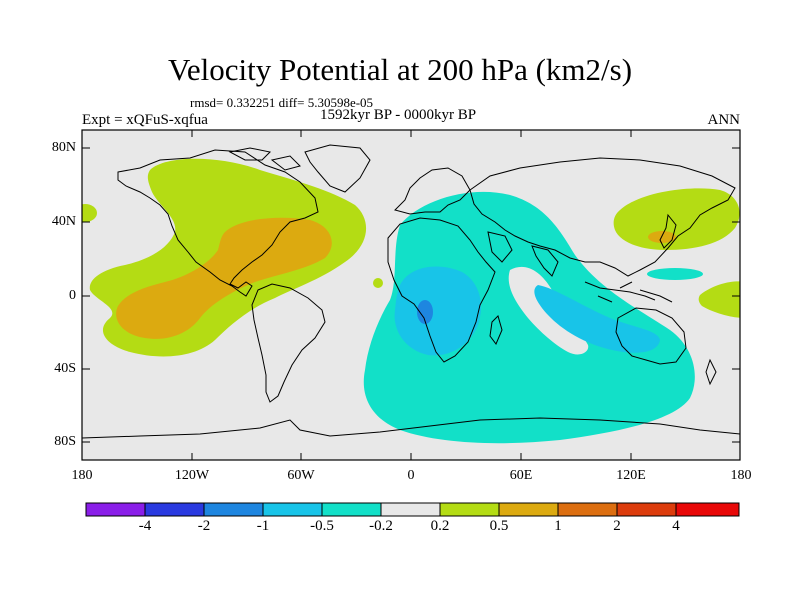  I want to click on lon-label: 120W, so click(192, 475).